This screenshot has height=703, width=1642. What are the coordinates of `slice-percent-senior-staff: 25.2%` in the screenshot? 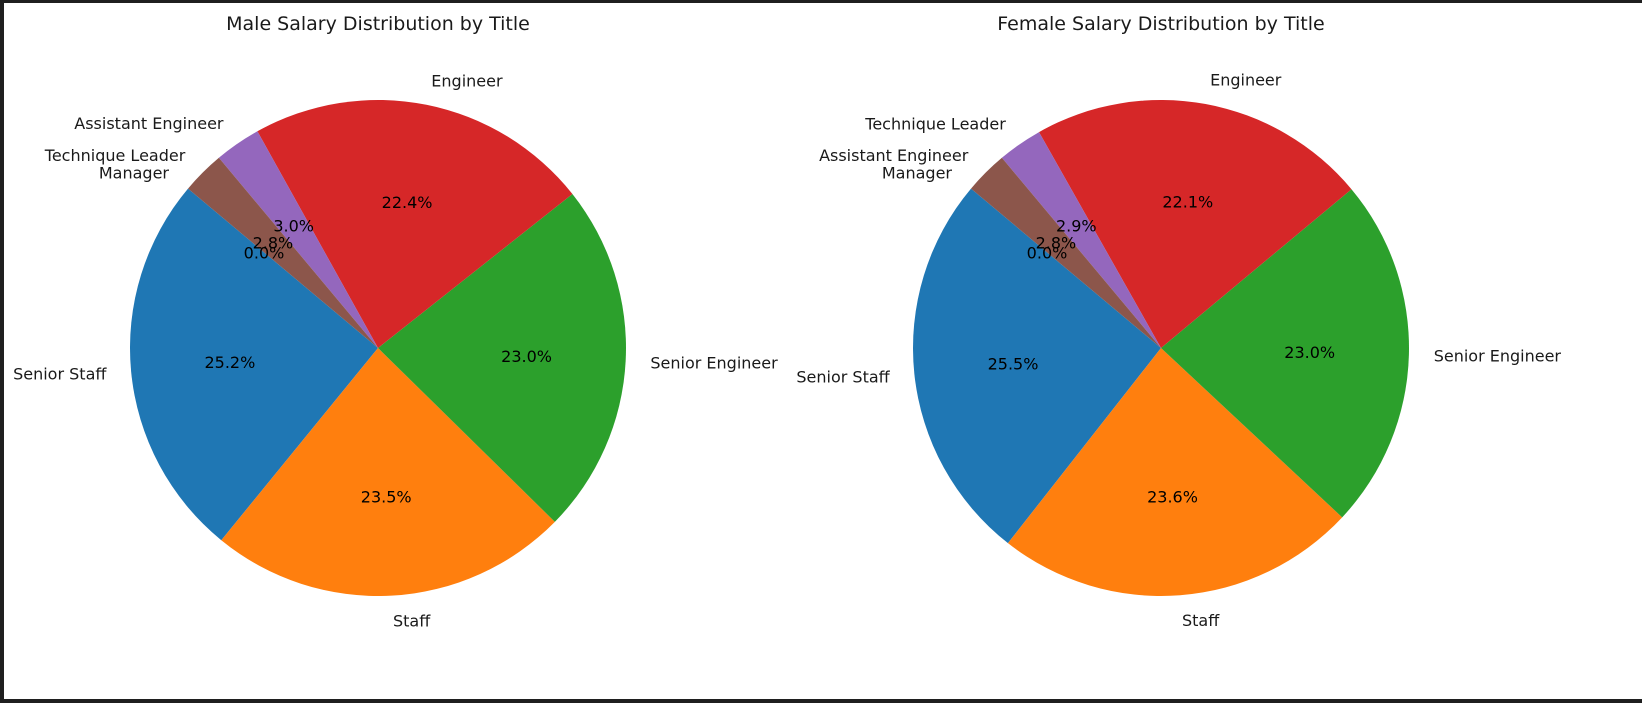 It's located at (229, 362).